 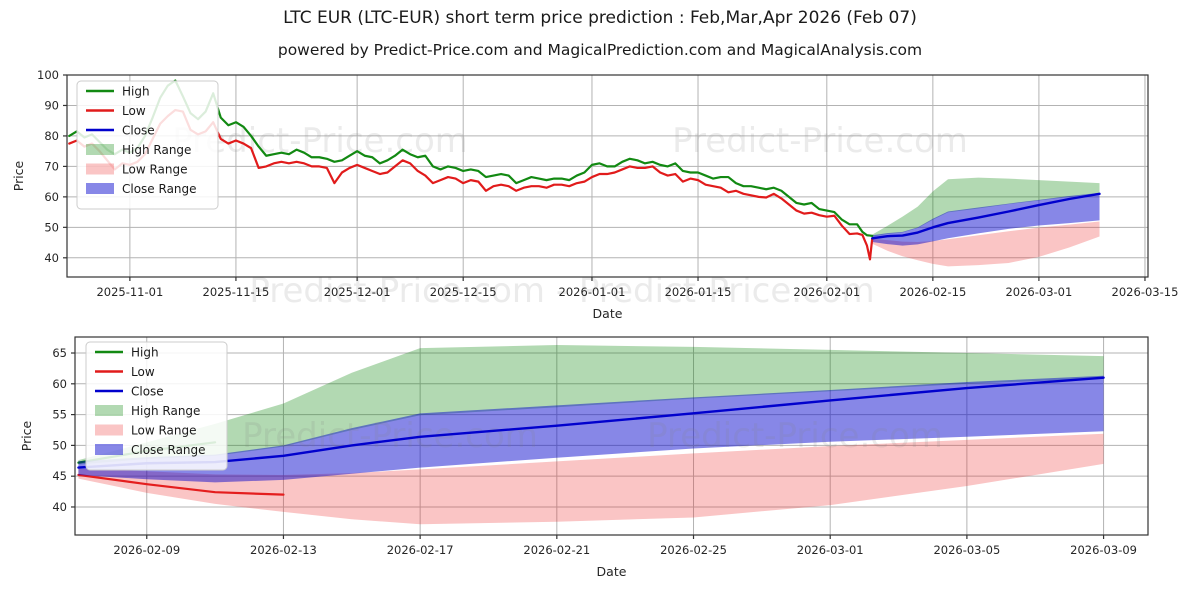 What do you see at coordinates (556, 550) in the screenshot?
I see `x-tick-label: 2026-02-21` at bounding box center [556, 550].